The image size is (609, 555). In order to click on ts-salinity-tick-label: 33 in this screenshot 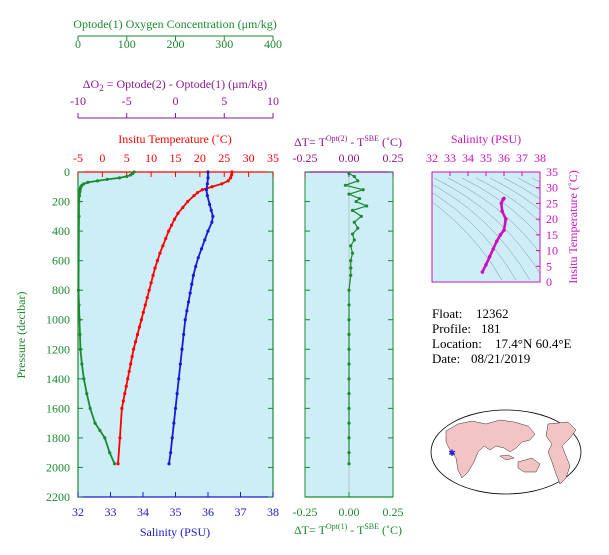, I will do `click(450, 158)`.